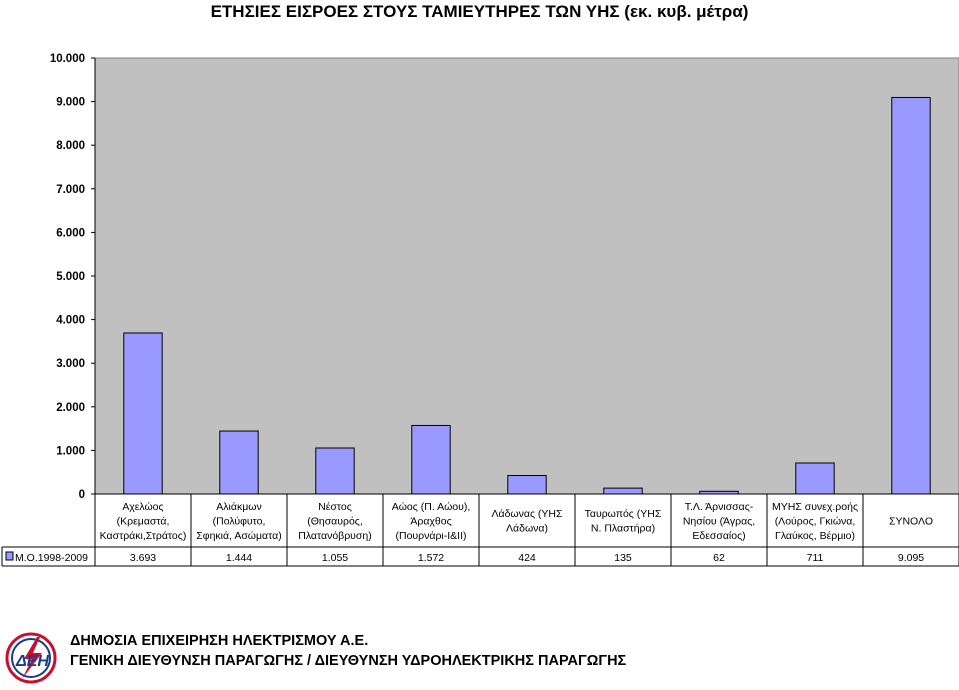 The width and height of the screenshot is (959, 690). Describe the element at coordinates (143, 558) in the screenshot. I see `data-value-label: 3.693` at that location.